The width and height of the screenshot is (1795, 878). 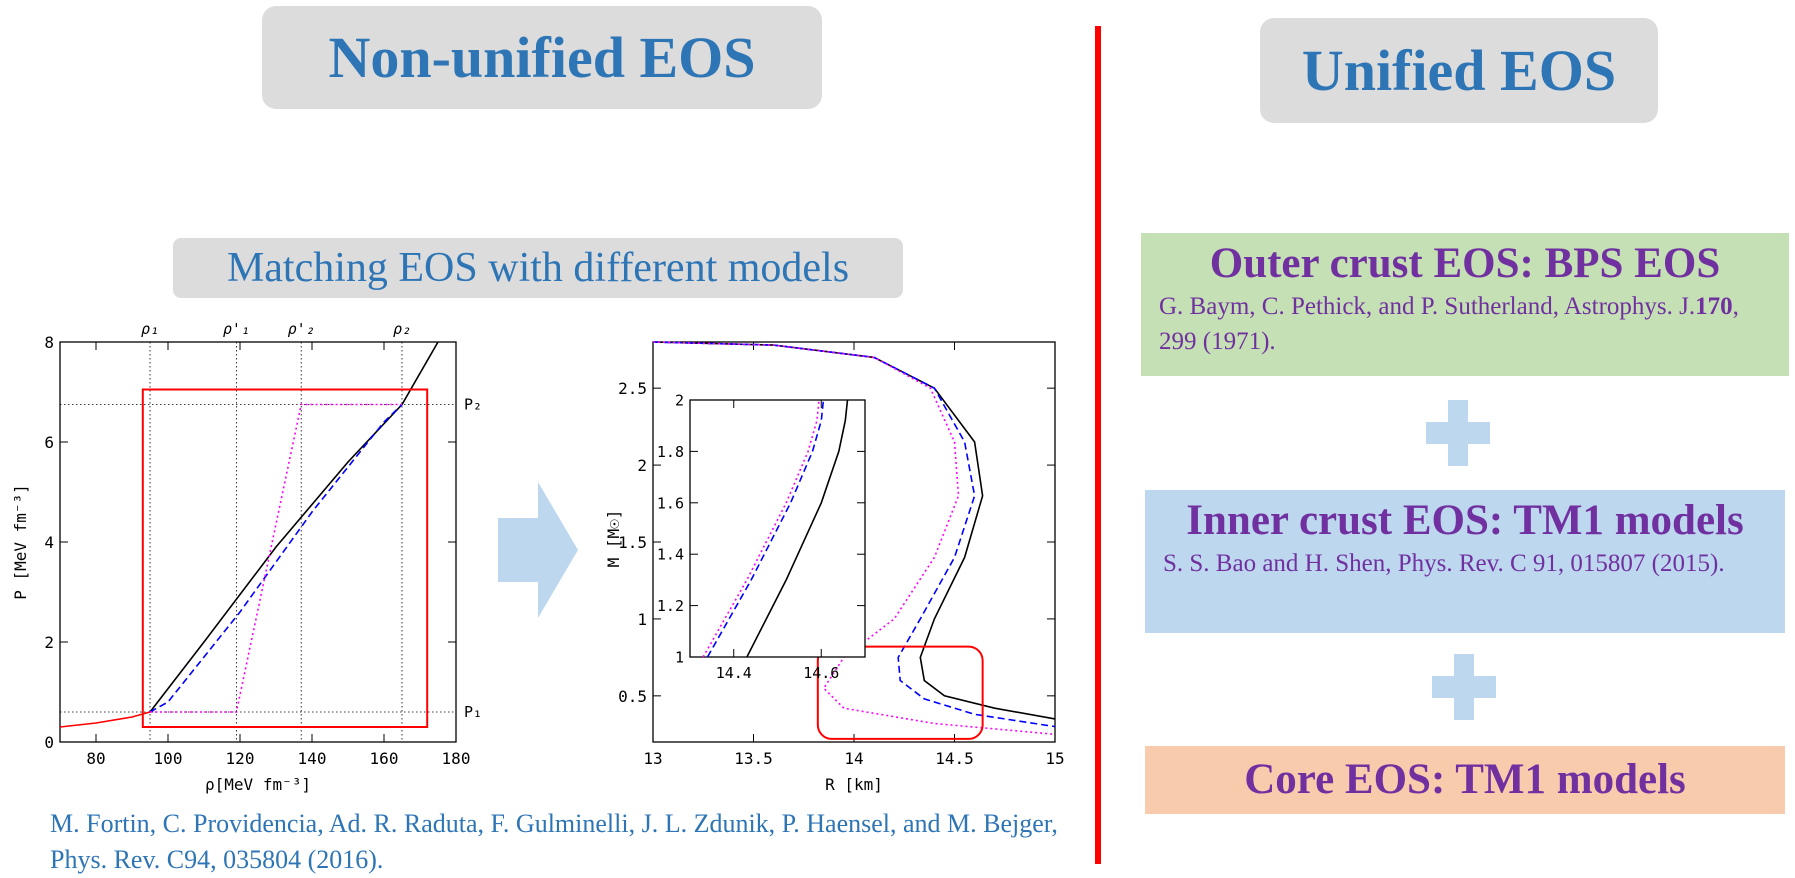 I want to click on inset-ytick-label: 2, so click(x=679, y=401).